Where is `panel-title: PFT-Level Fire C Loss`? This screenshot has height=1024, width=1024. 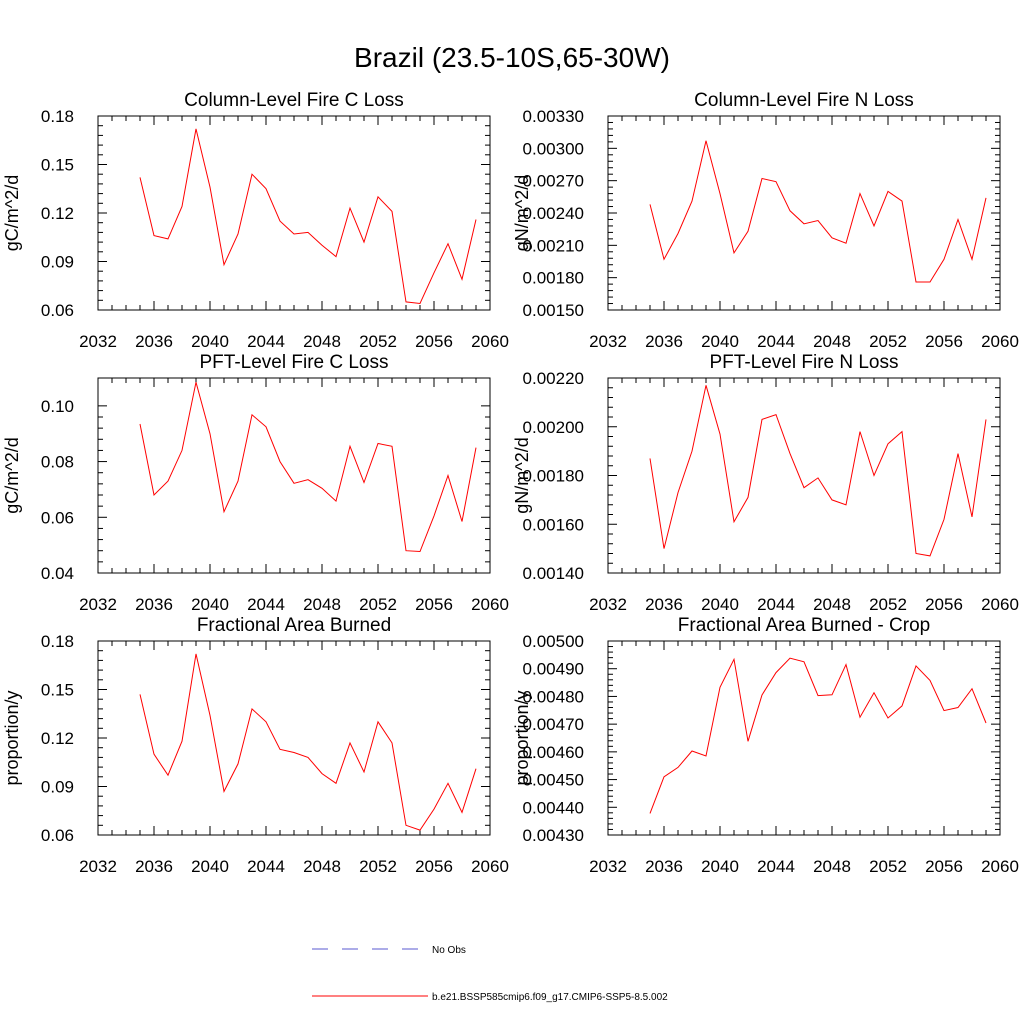
panel-title: PFT-Level Fire C Loss is located at coordinates (294, 362).